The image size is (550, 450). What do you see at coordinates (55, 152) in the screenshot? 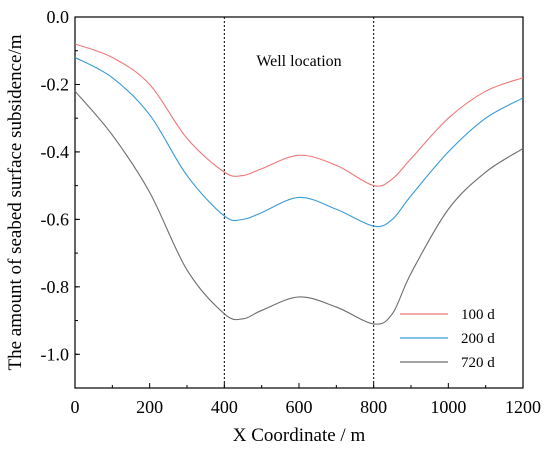
I see `y-tick-label: -0.4` at bounding box center [55, 152].